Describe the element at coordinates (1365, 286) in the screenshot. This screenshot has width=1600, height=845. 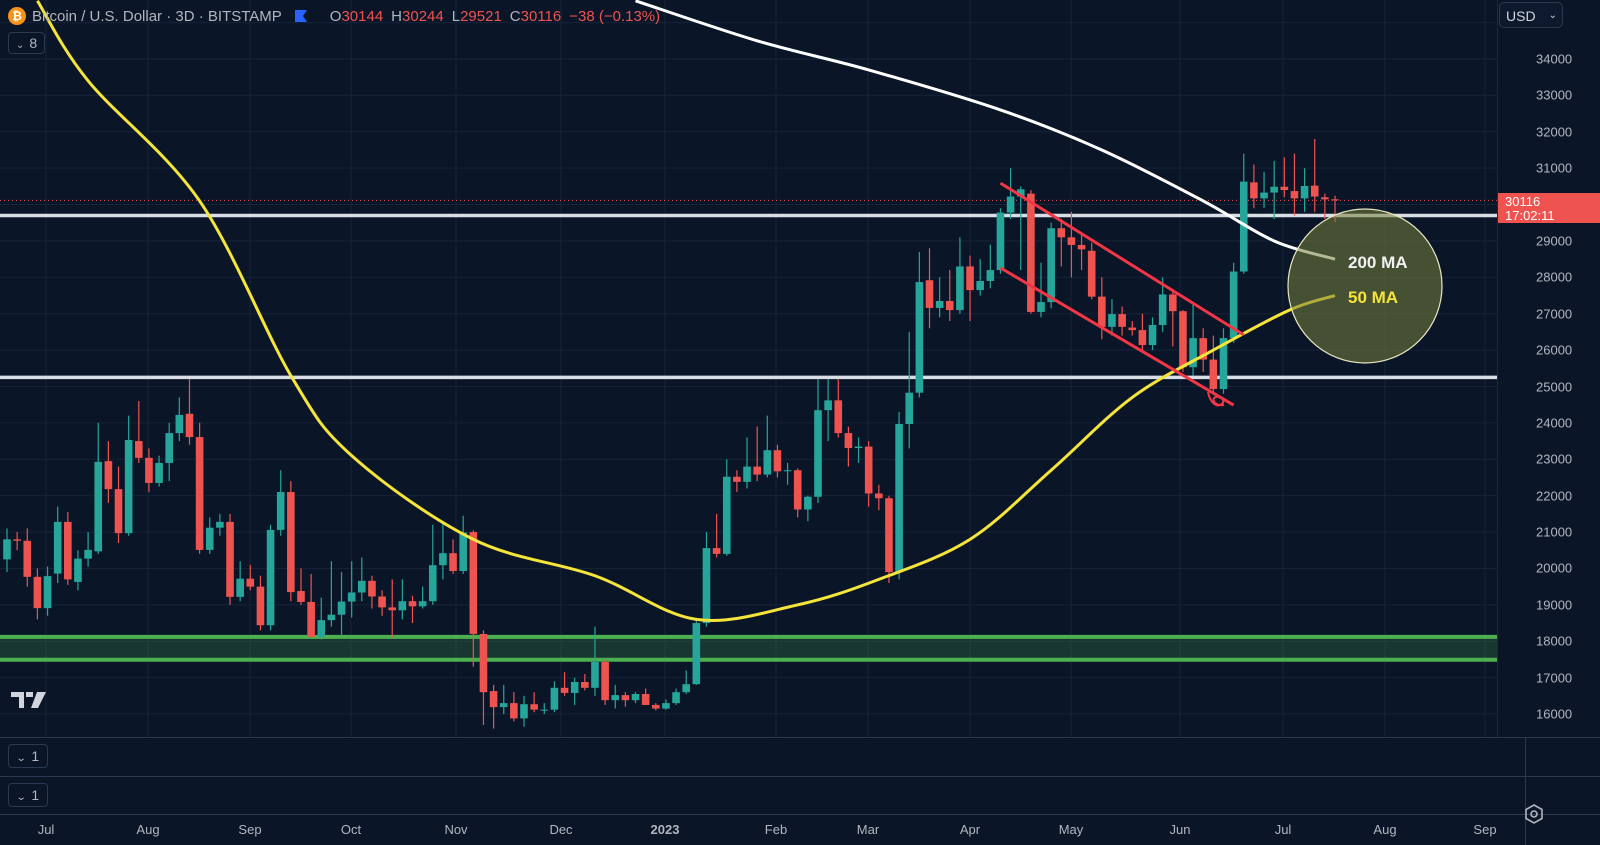
I see `highlight-circle` at that location.